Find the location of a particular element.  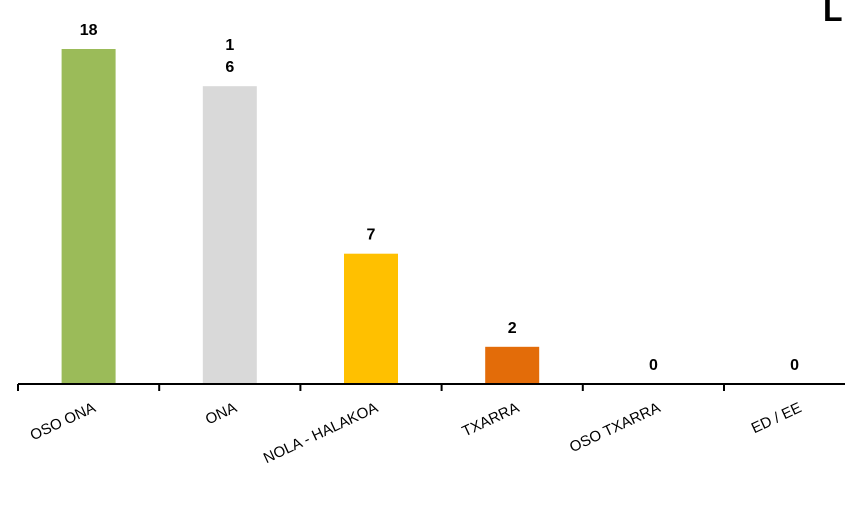

x-tick-label-1: OSO ONA is located at coordinates (63, 421).